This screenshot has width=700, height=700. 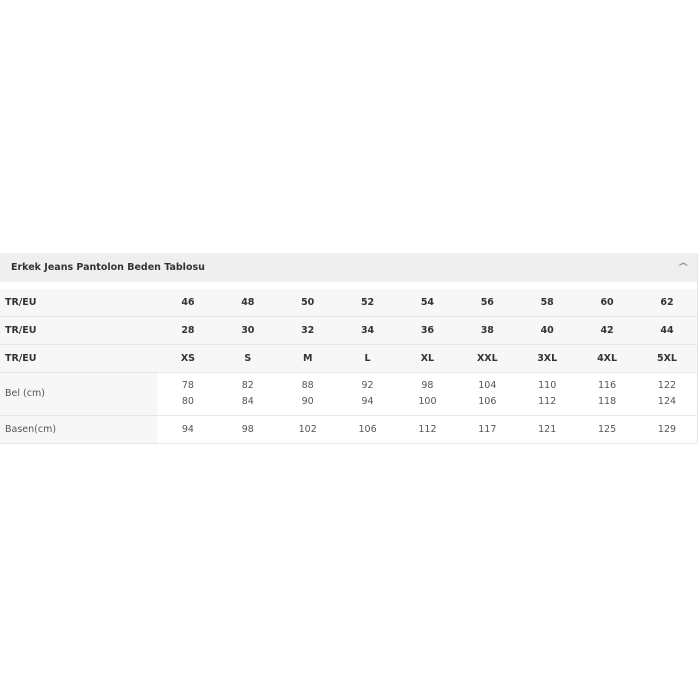 What do you see at coordinates (487, 330) in the screenshot?
I see `table-cell: 38` at bounding box center [487, 330].